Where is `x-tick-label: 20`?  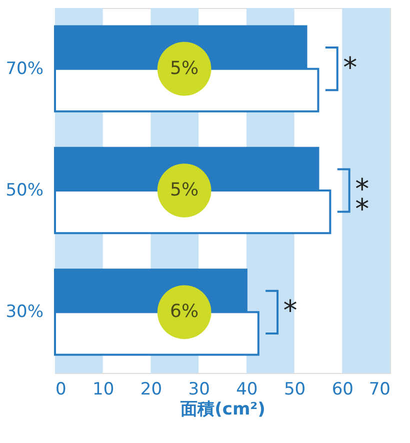
x-tick-label: 20 is located at coordinates (151, 390).